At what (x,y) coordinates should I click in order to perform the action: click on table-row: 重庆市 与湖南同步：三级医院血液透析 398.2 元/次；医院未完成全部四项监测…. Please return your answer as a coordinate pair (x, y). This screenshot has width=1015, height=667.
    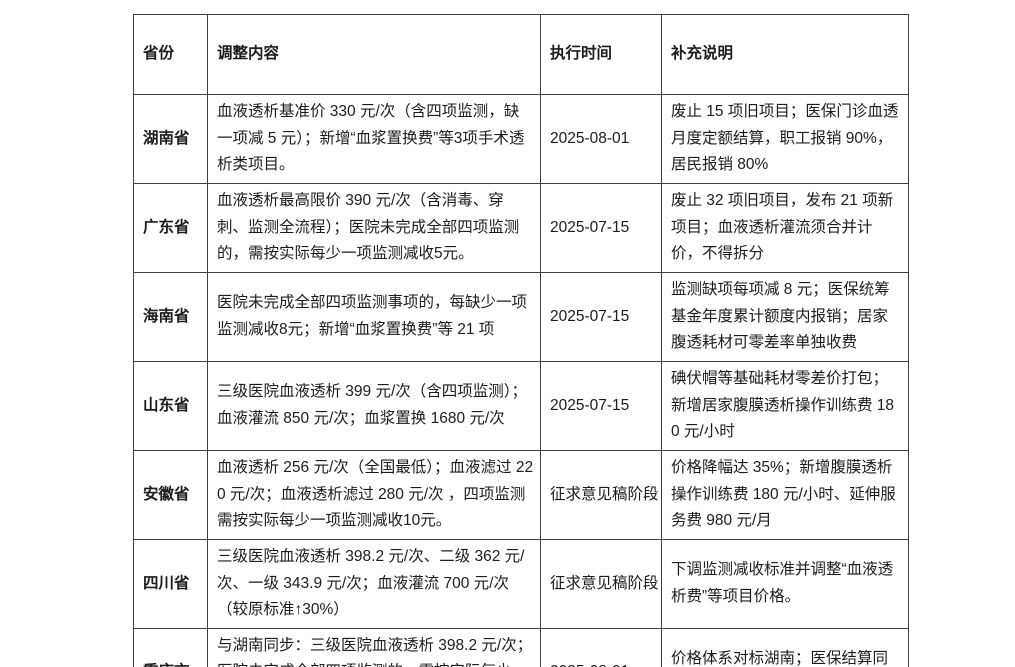
    Looking at the image, I should click on (521, 647).